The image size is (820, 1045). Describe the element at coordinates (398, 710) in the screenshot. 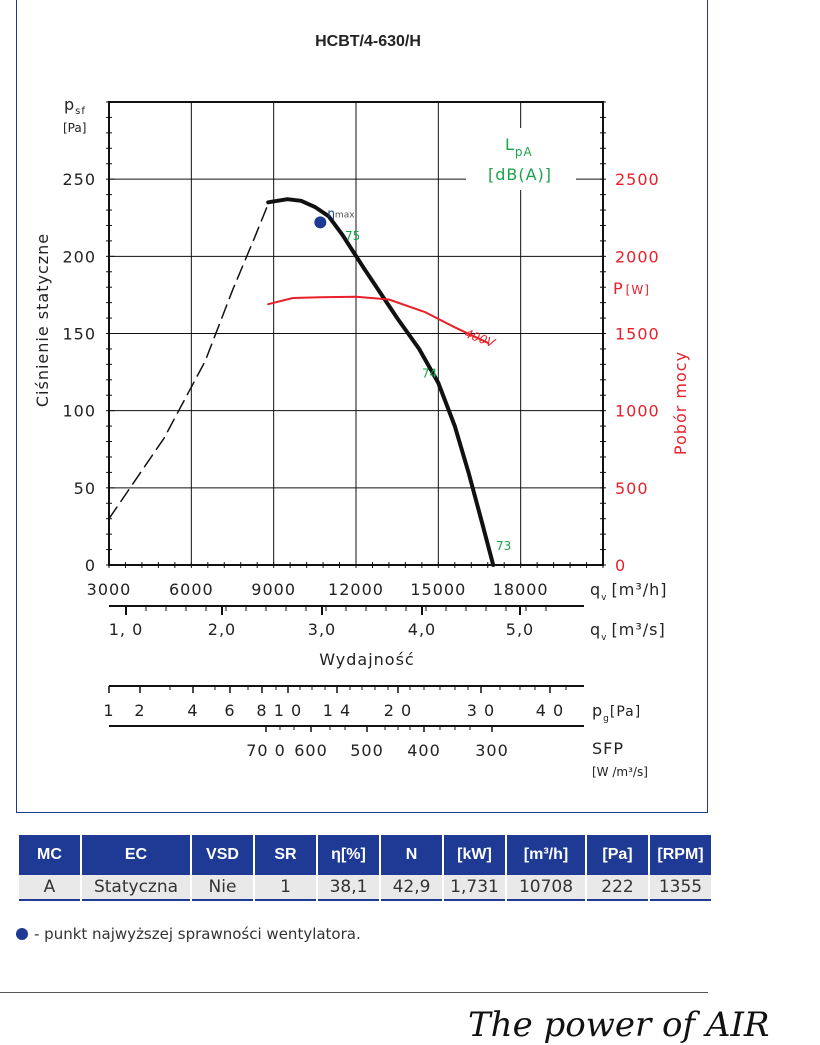

I see `pg-tick-label: 2 0` at that location.